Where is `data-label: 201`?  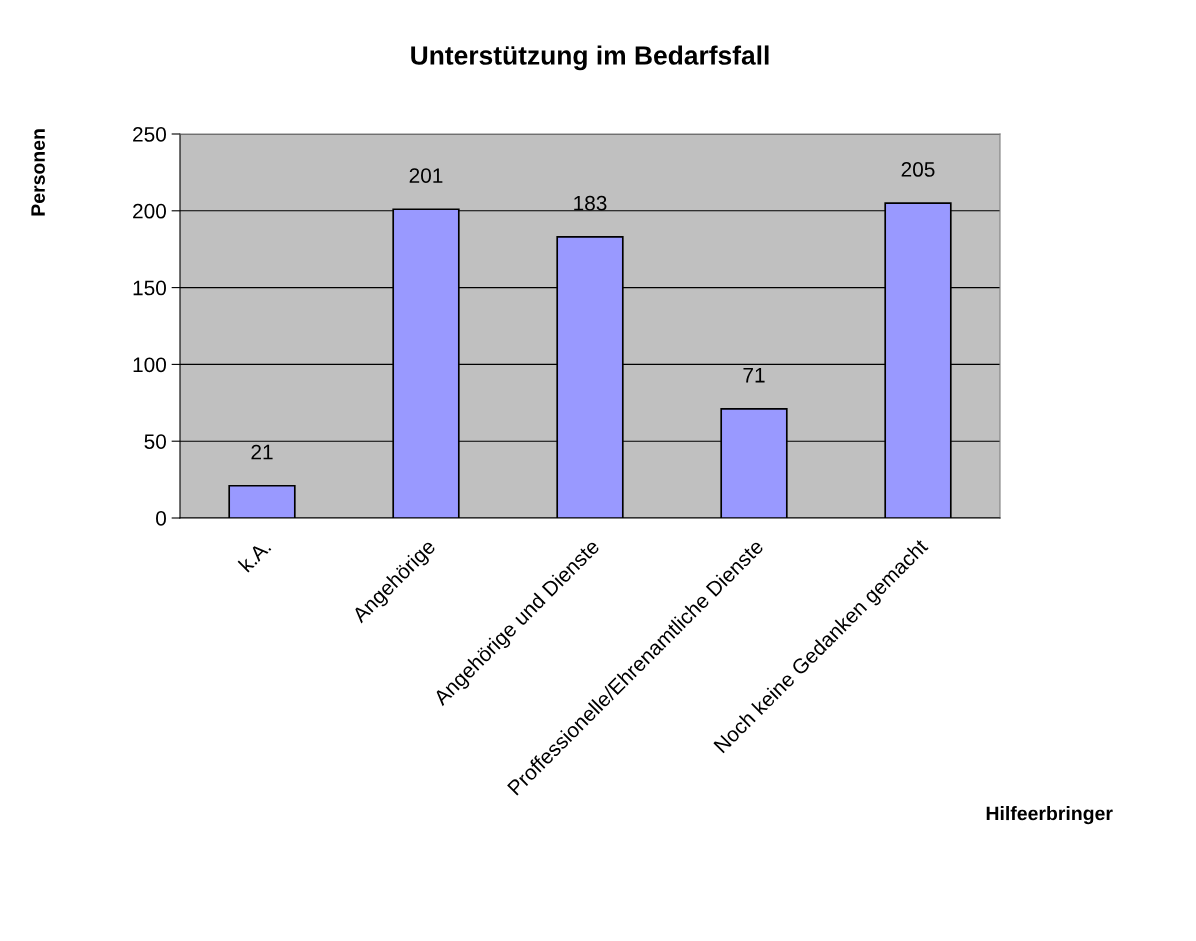
data-label: 201 is located at coordinates (426, 175).